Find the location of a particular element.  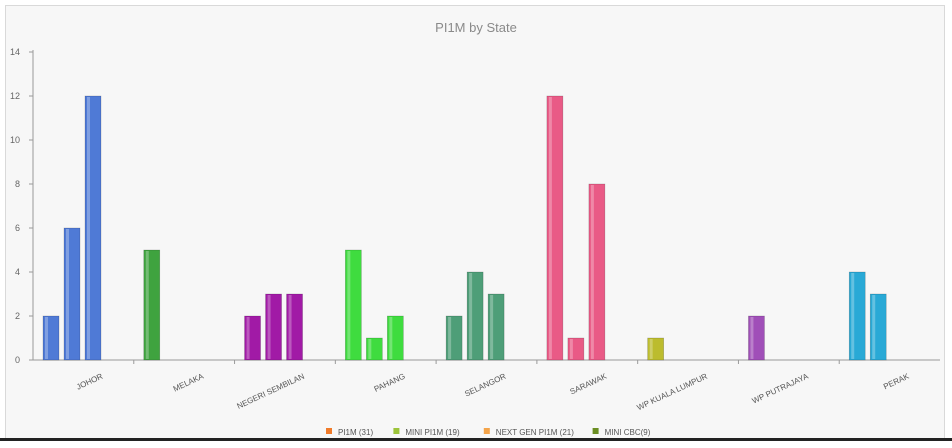

x-tick-label: JOHOR is located at coordinates (89, 382).